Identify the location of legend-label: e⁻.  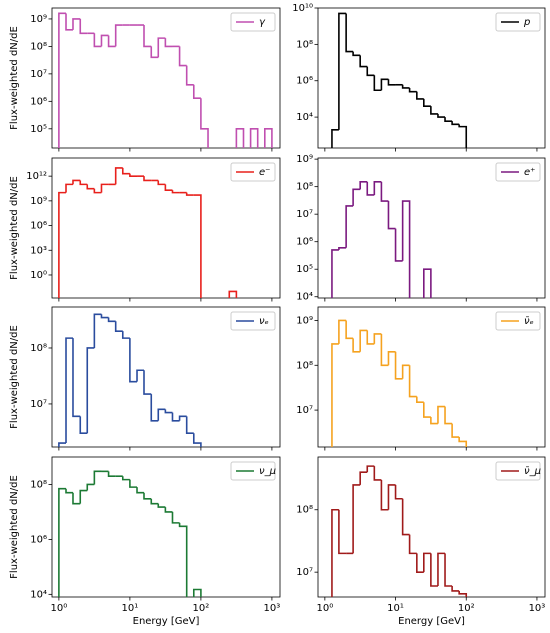
(264, 172).